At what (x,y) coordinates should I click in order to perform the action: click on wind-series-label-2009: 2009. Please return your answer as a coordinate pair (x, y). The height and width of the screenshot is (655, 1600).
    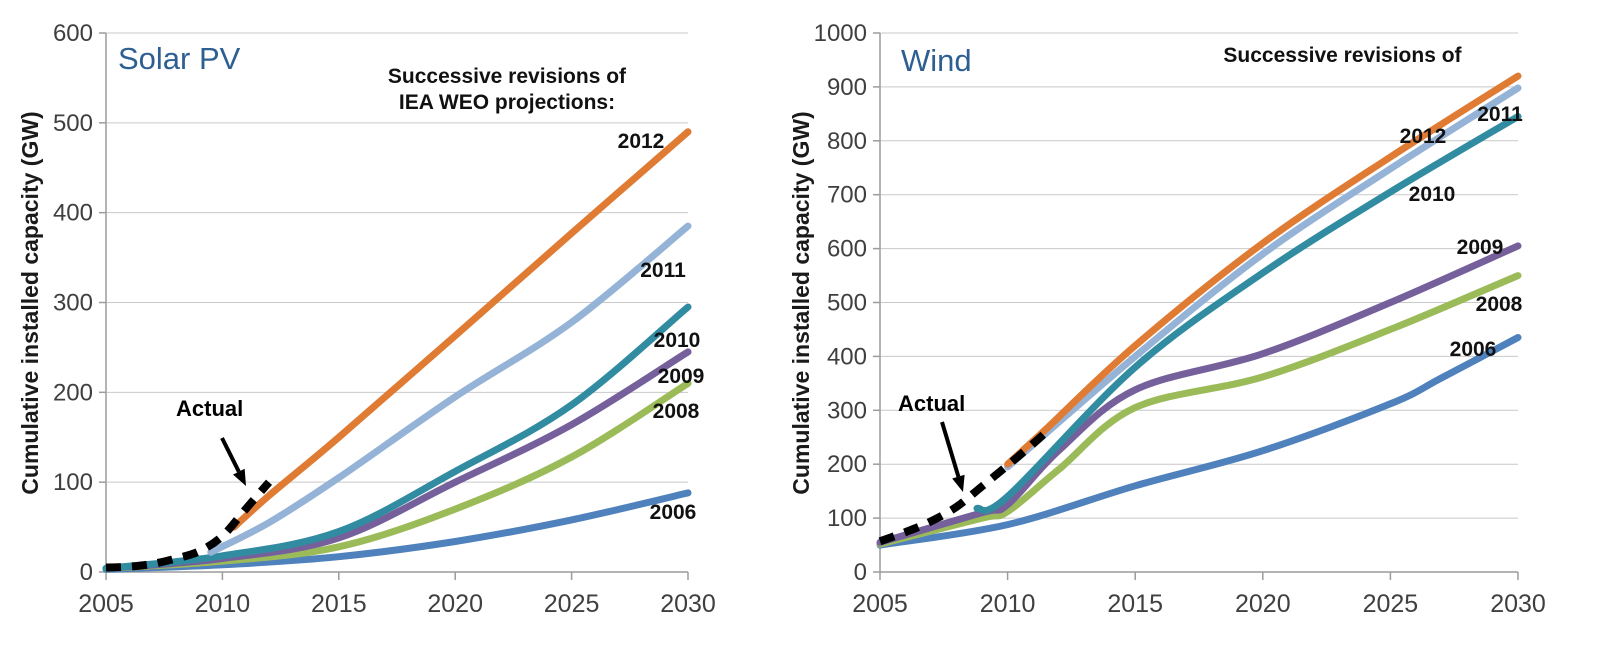
    Looking at the image, I should click on (1480, 247).